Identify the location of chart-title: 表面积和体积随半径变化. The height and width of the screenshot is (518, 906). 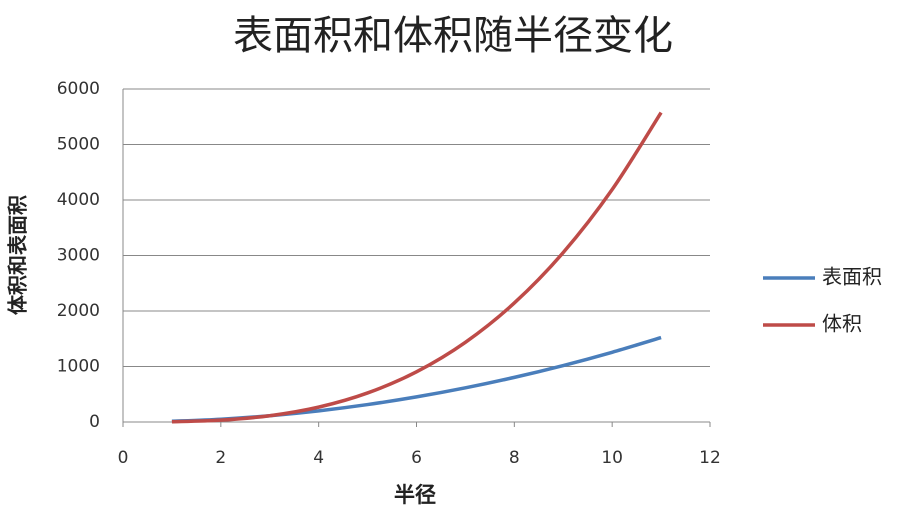
(453, 36).